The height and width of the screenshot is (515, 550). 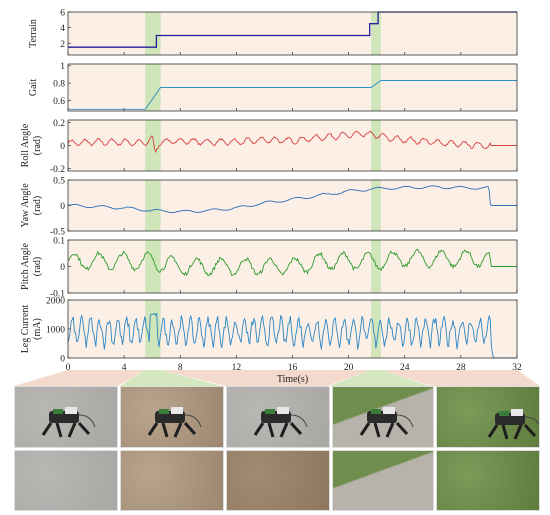 I want to click on terrain-series-line, so click(x=292, y=29).